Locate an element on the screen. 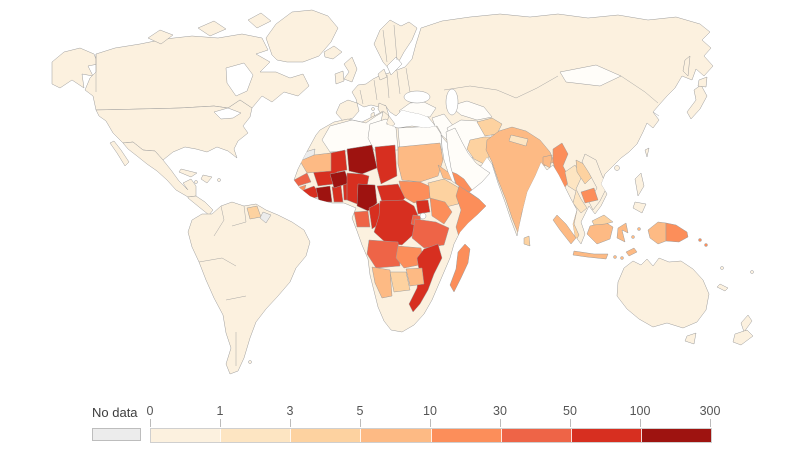 Image resolution: width=800 pixels, height=449 pixels. country-botswana is located at coordinates (400, 282).